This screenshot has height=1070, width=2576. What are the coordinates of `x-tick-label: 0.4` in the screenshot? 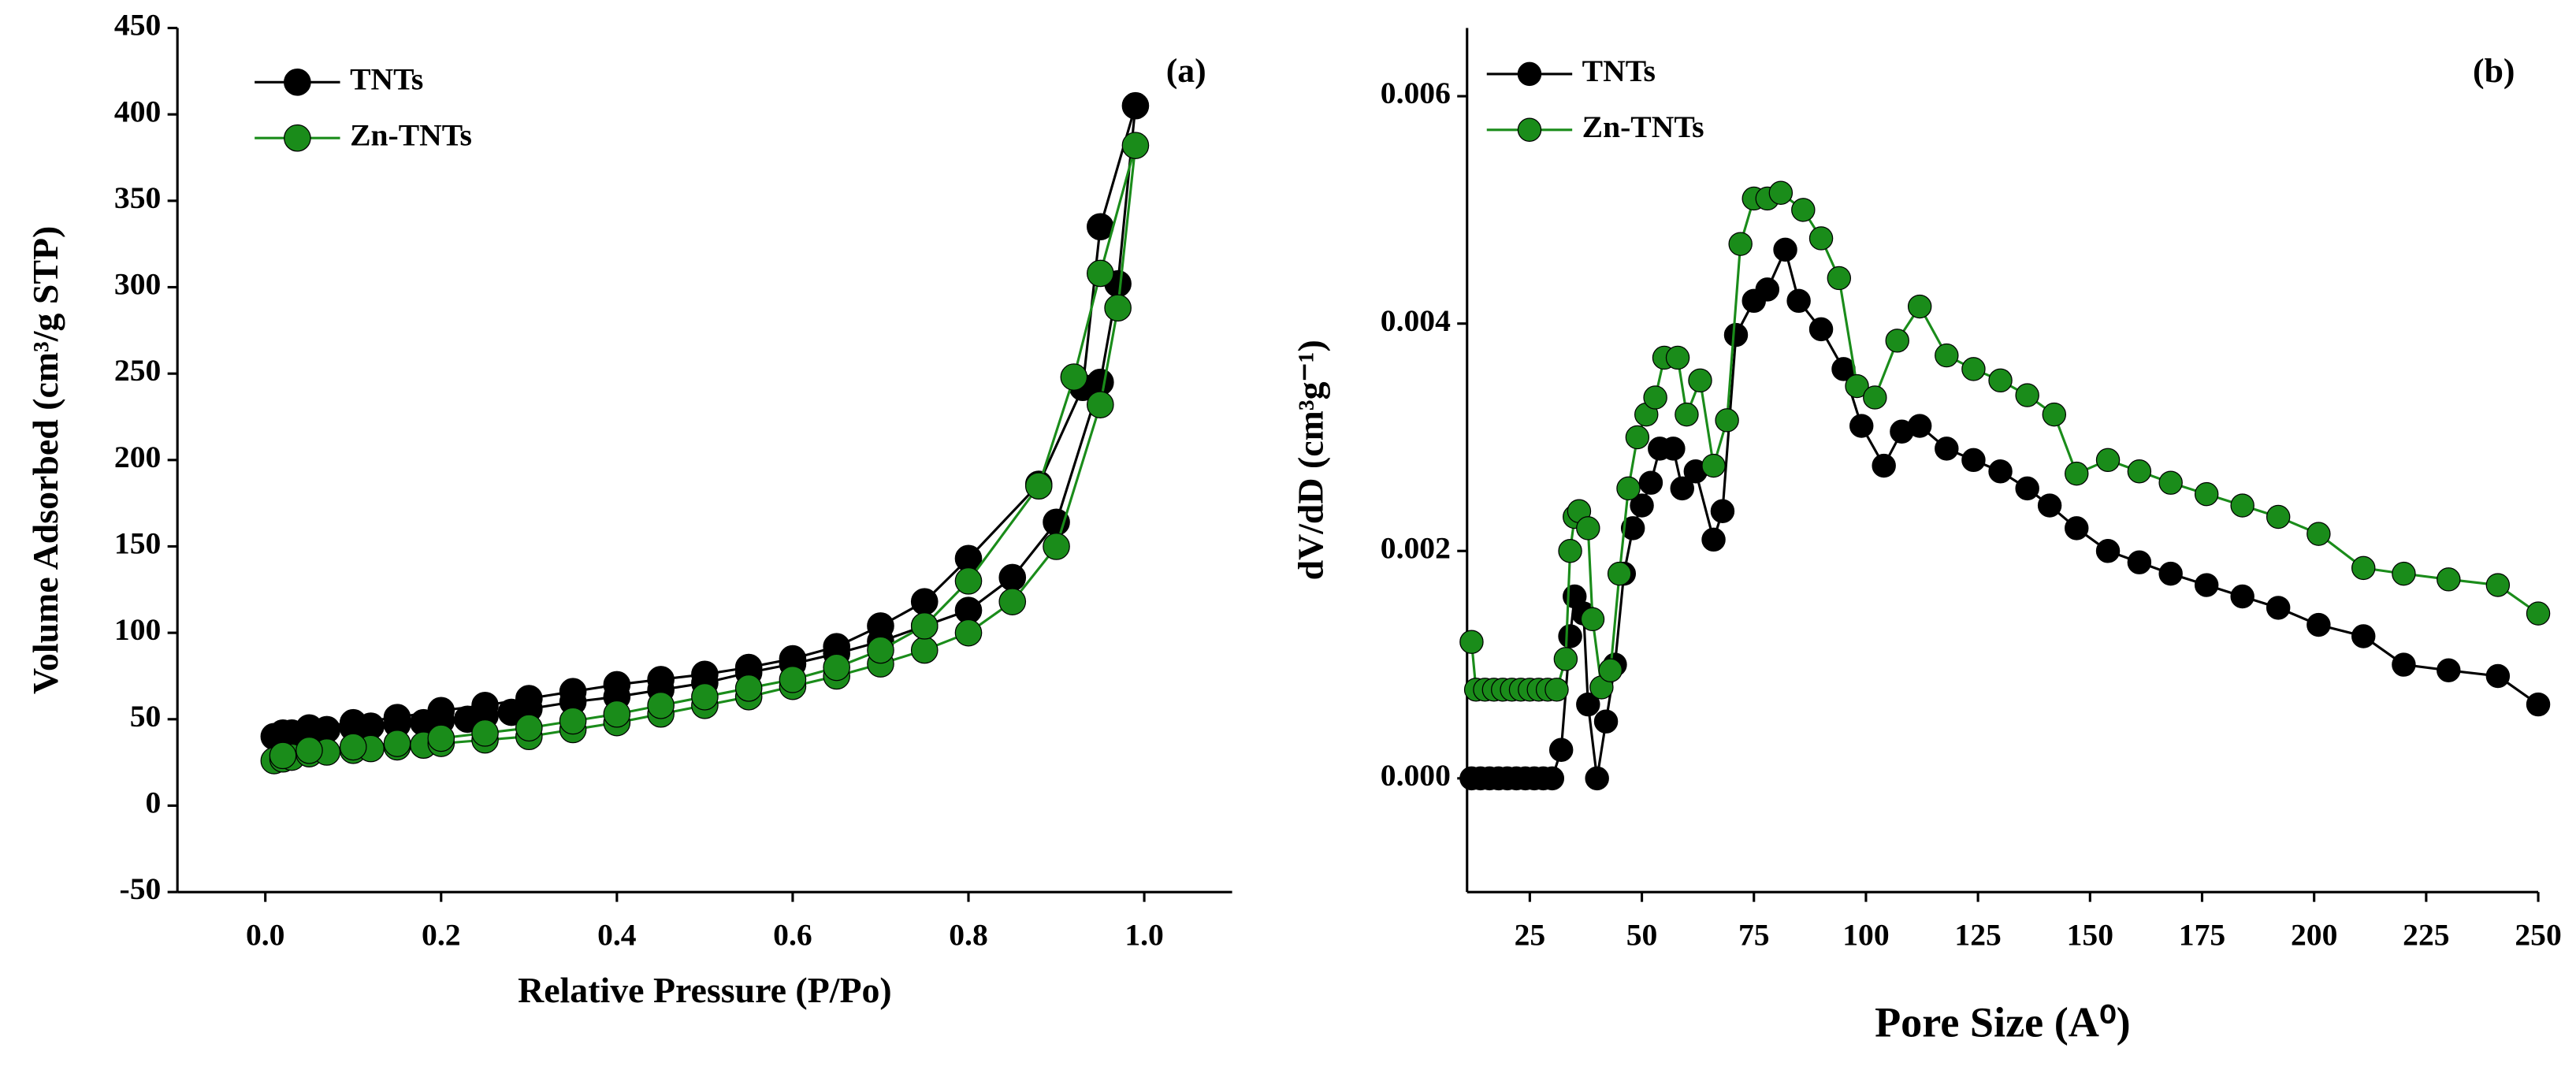 It's located at (617, 935).